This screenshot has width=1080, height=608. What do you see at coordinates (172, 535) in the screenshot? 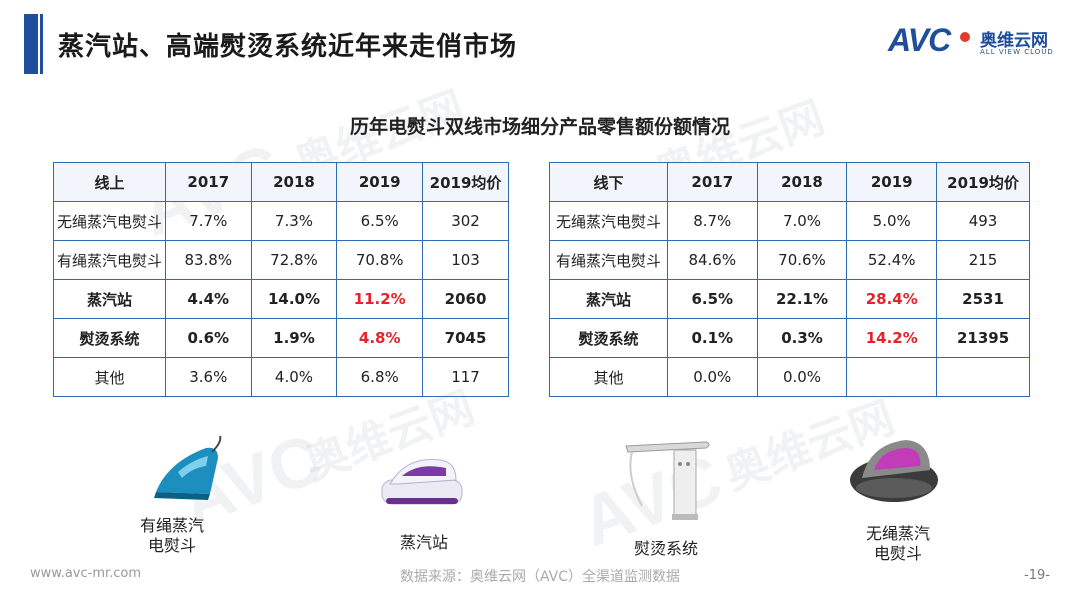
I see `corded-iron-label: 有绳蒸汽 电熨斗` at bounding box center [172, 535].